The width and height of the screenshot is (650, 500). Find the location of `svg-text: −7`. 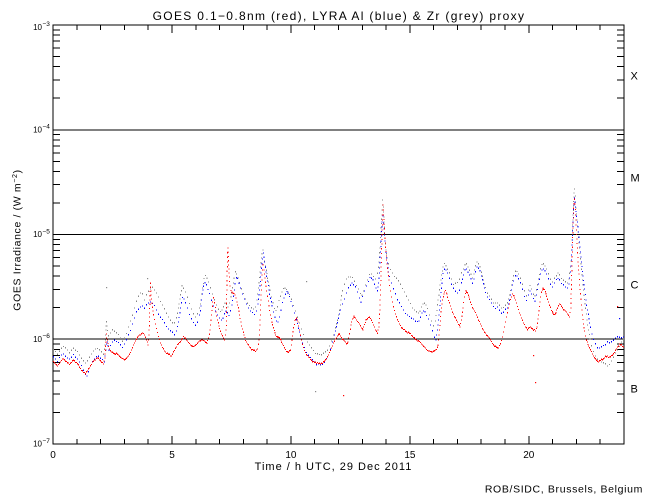

svg-text: −7 is located at coordinates (47, 441).